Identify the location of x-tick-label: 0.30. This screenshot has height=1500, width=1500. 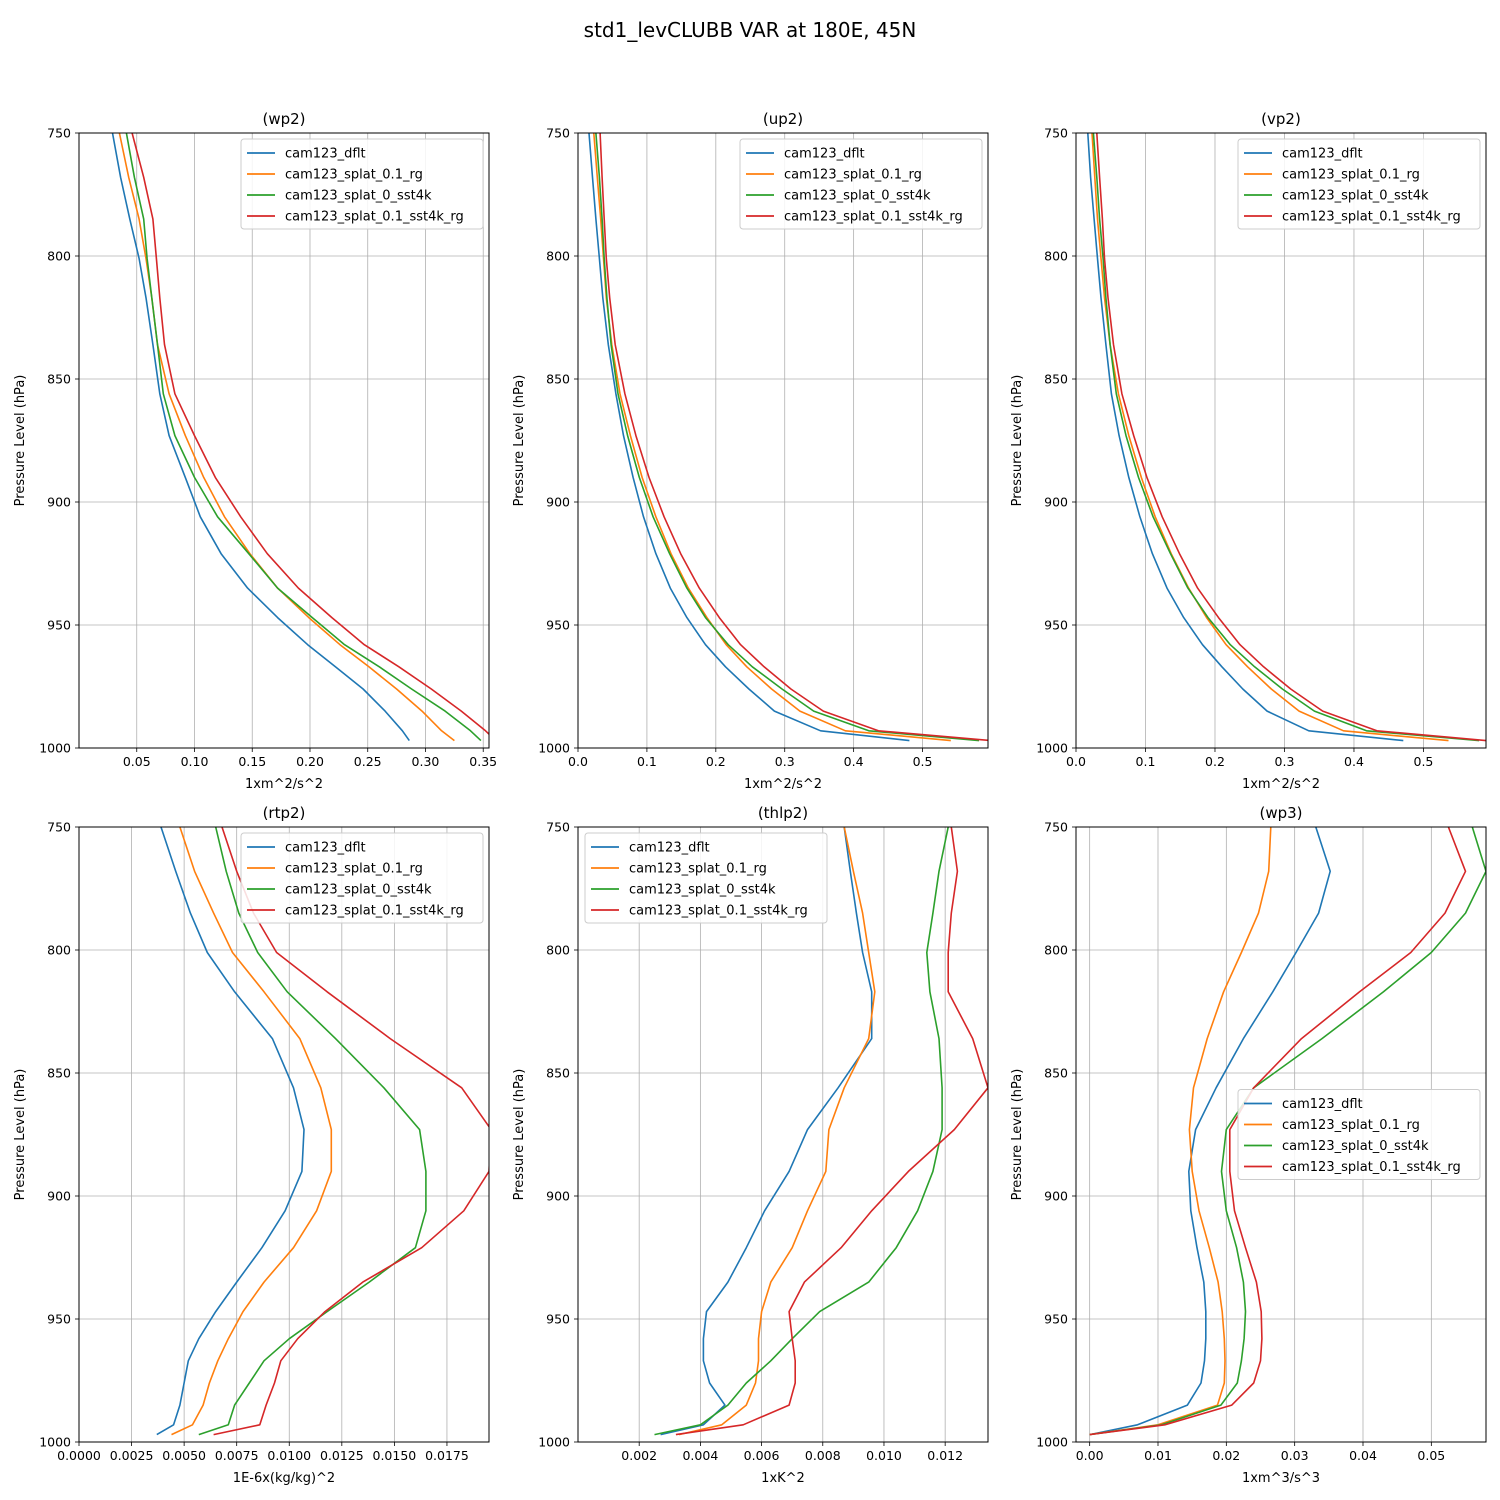
(426, 761).